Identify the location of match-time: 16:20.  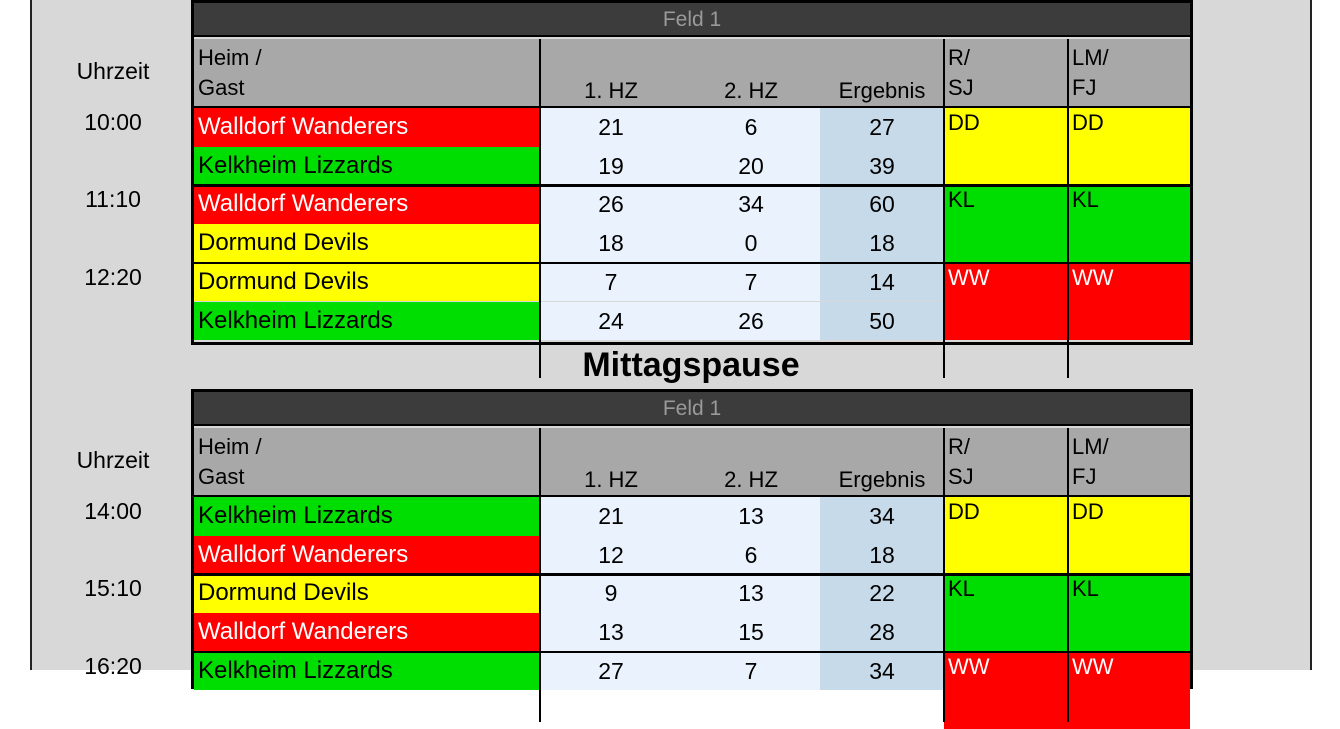
(113, 665).